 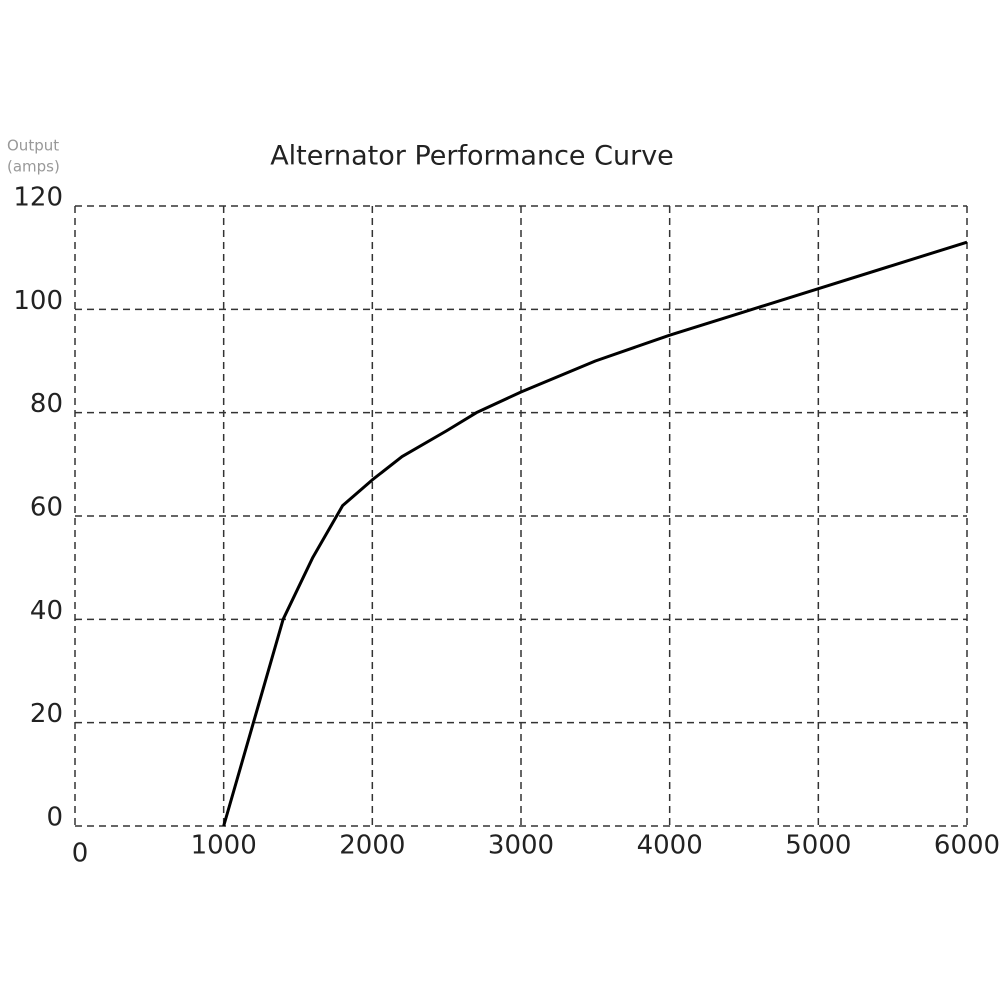 What do you see at coordinates (38, 198) in the screenshot?
I see `y-tick-label: 120` at bounding box center [38, 198].